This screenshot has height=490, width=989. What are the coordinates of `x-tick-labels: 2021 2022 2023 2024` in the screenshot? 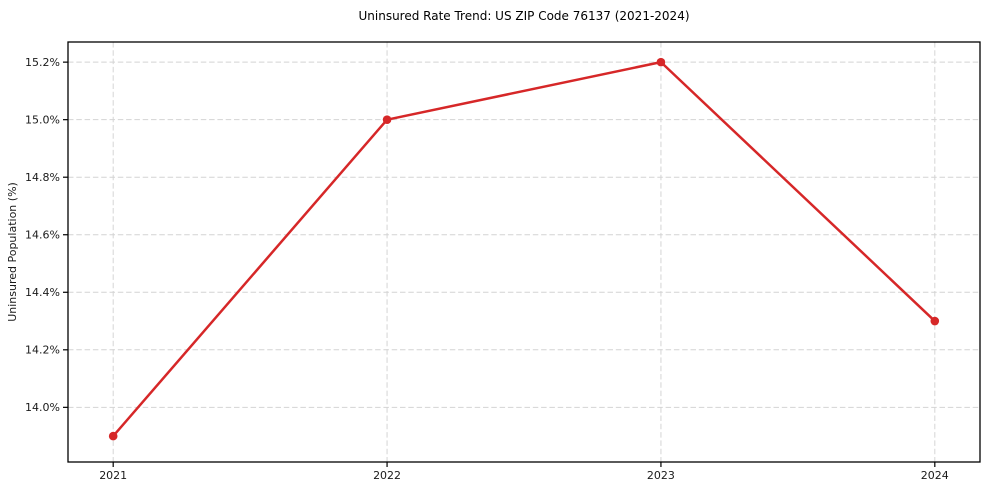 It's located at (524, 475).